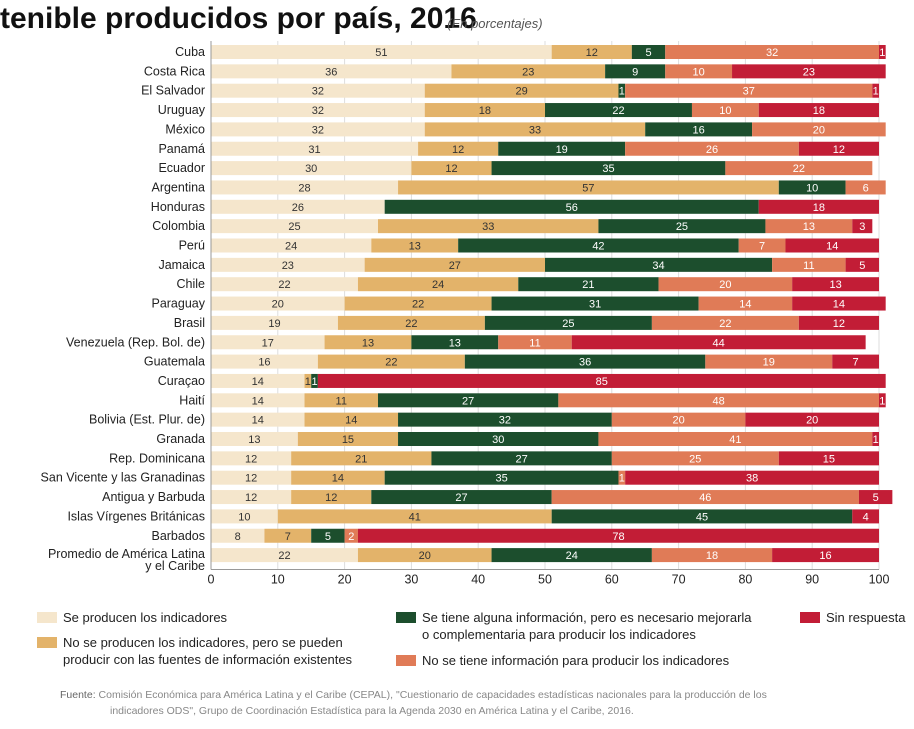 This screenshot has height=729, width=914. Describe the element at coordinates (478, 579) in the screenshot. I see `x-tick-label: 40` at that location.